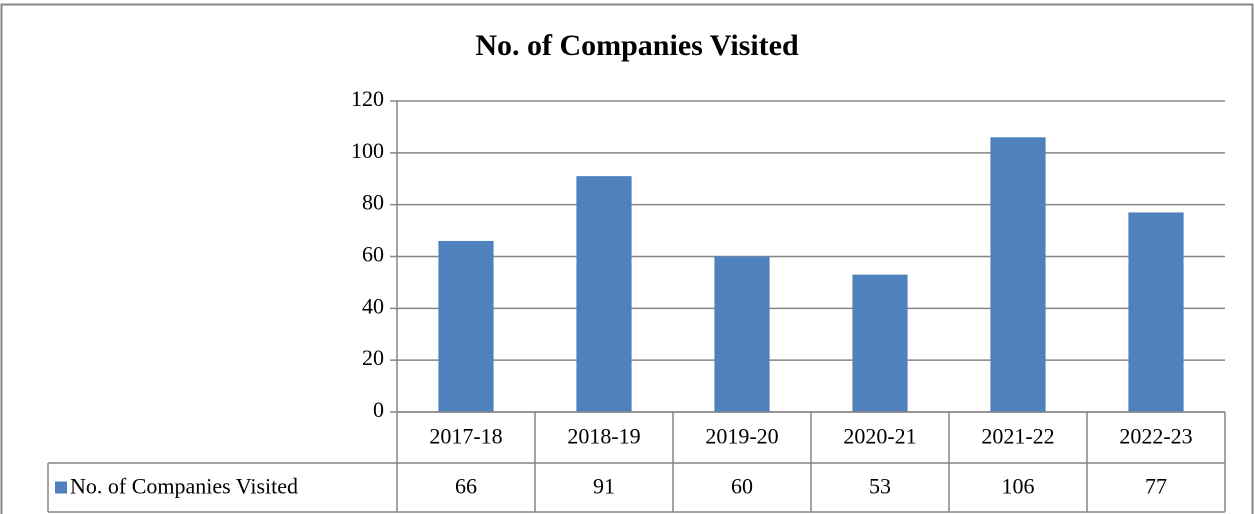  I want to click on x-tick-label: 2017-18, so click(465, 436).